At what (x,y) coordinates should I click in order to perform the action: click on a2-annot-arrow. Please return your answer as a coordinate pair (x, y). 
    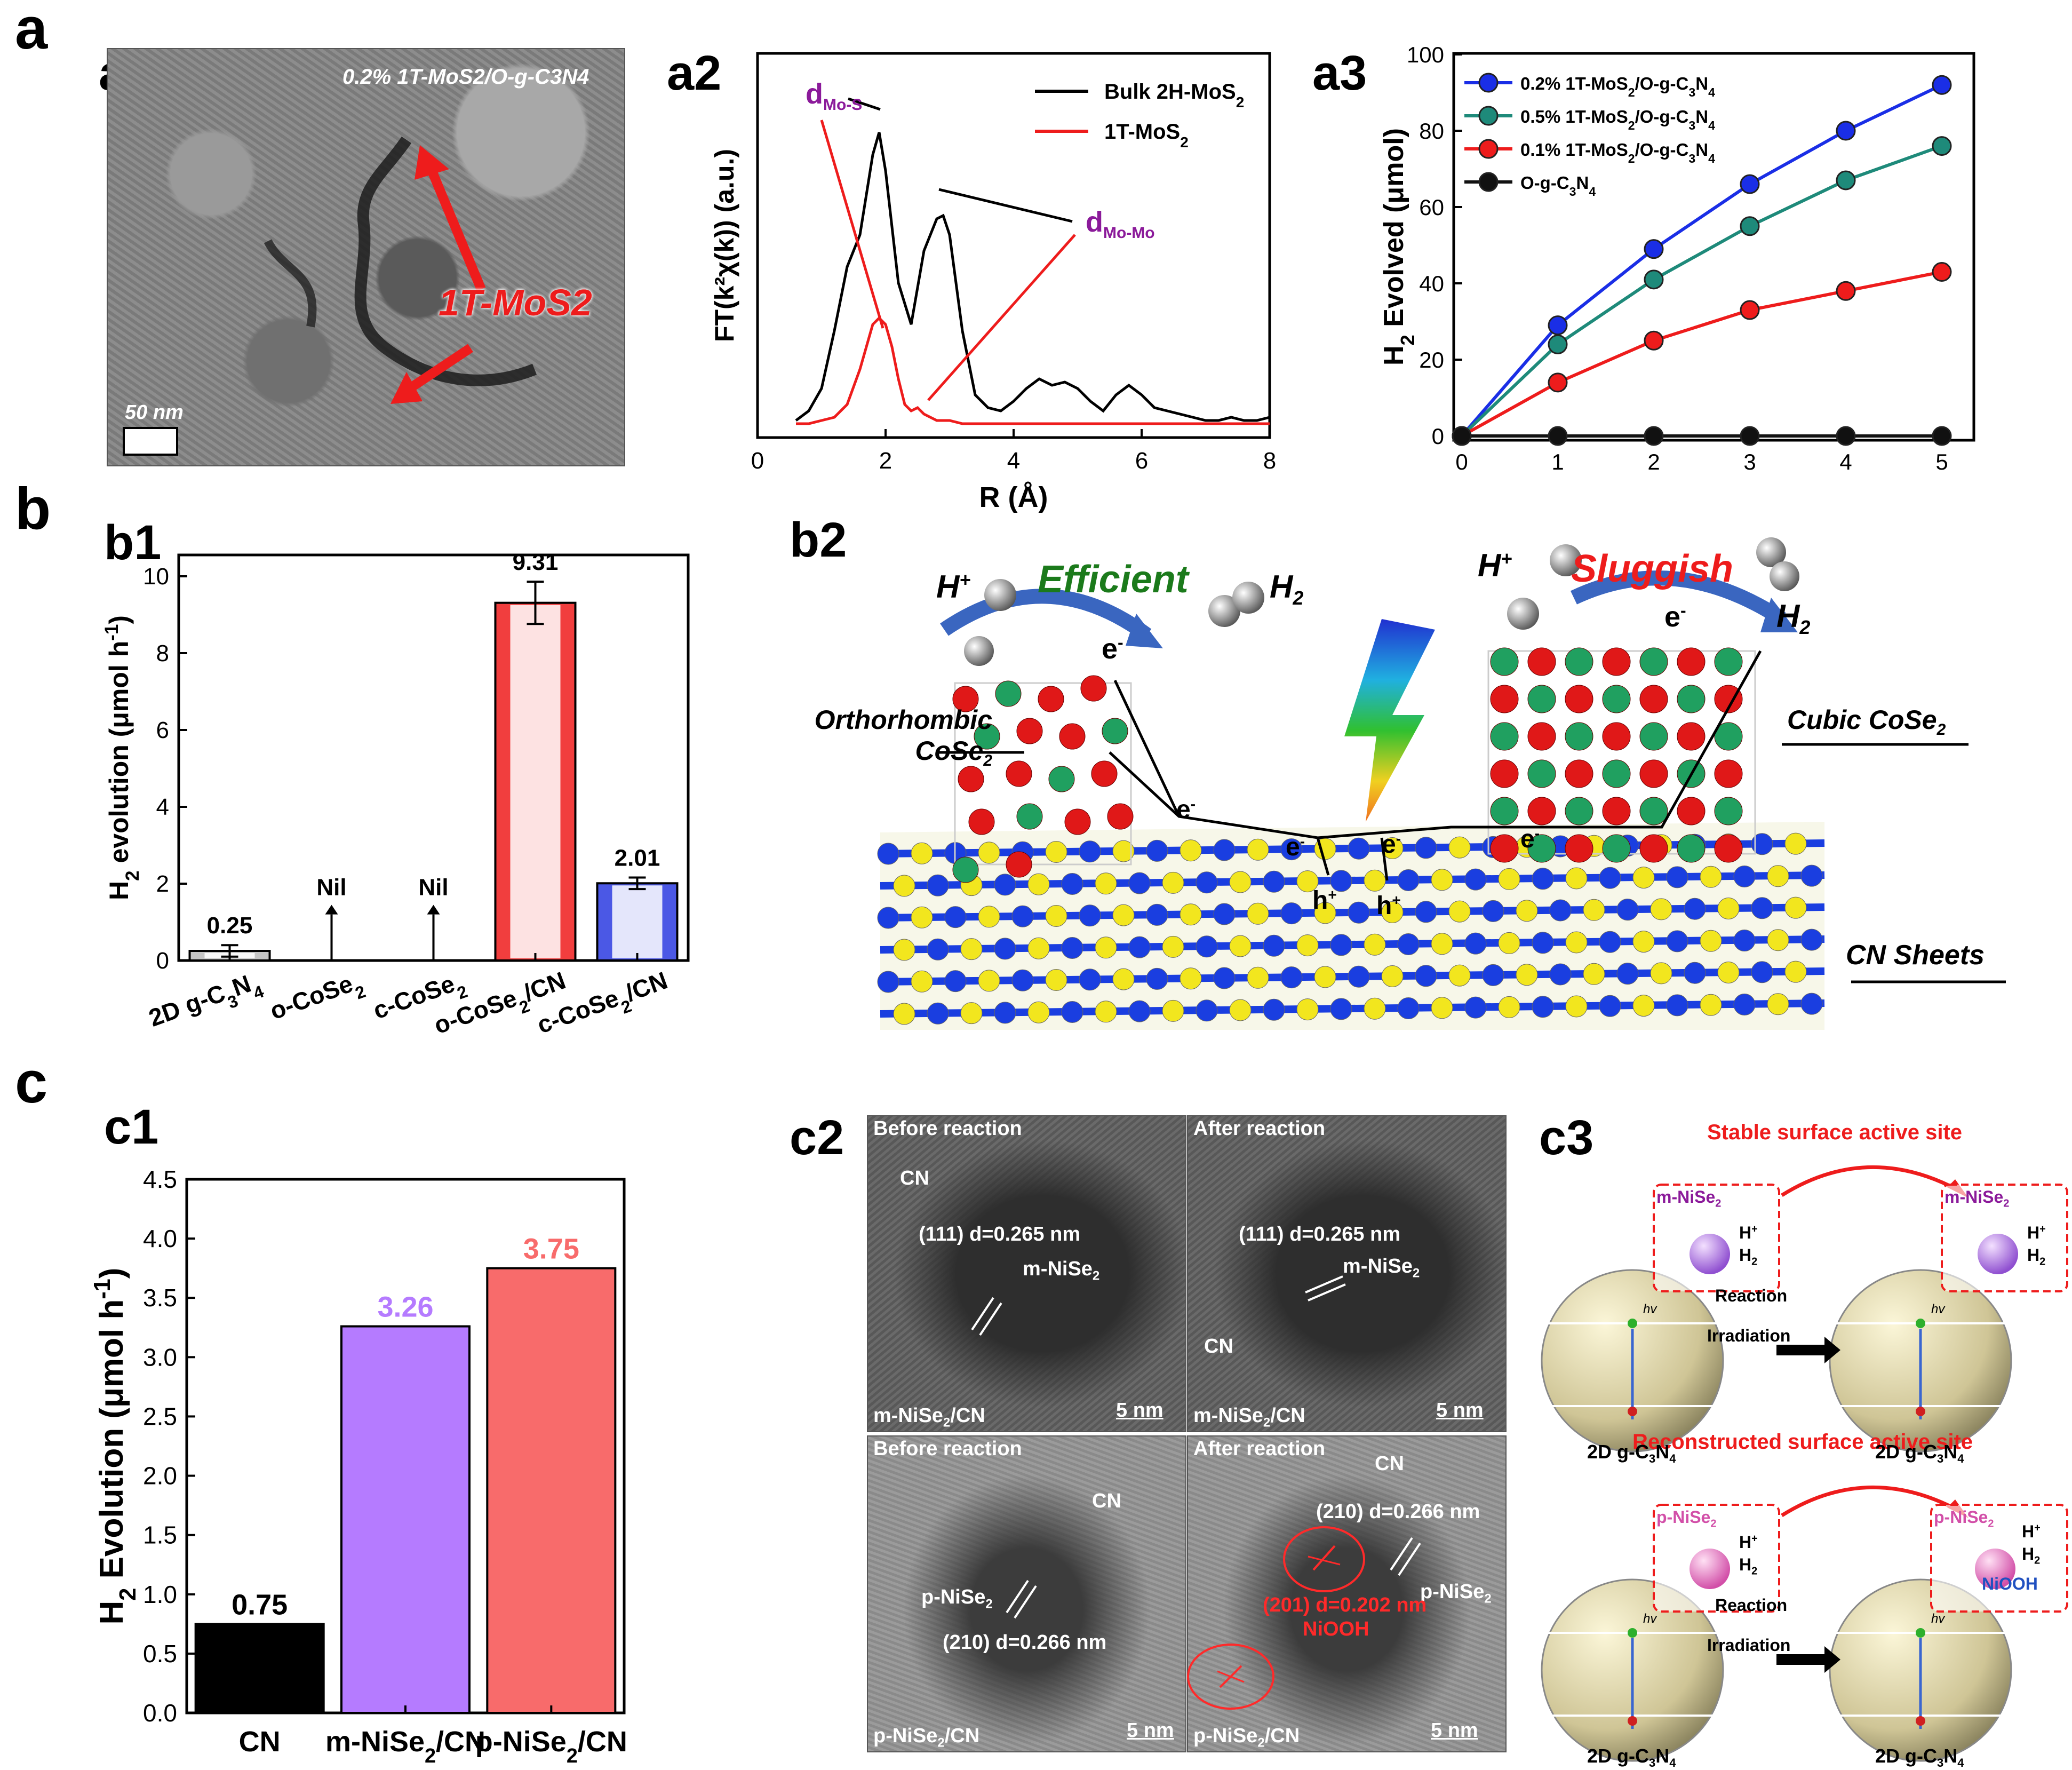
    Looking at the image, I should click on (852, 224).